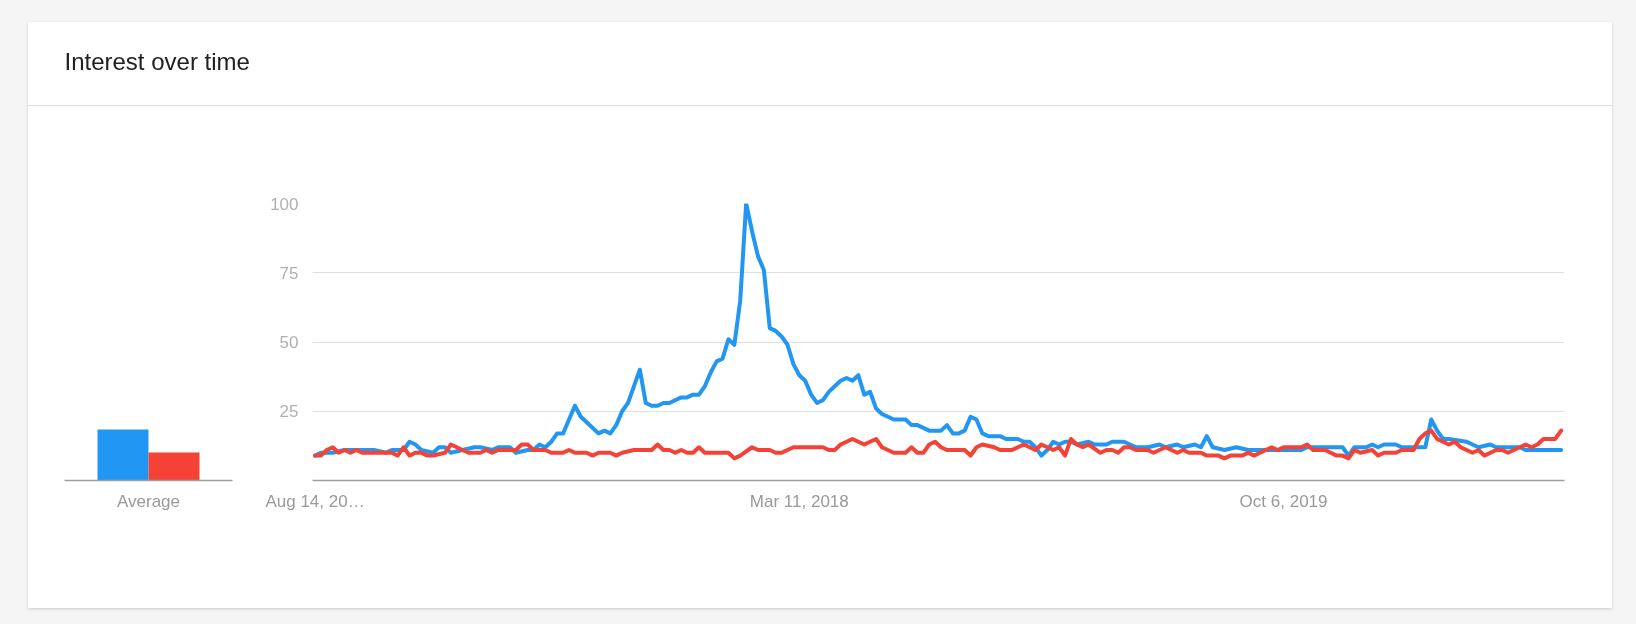 The image size is (1636, 624). I want to click on x-tick-label: Mar 11, 2018, so click(799, 501).